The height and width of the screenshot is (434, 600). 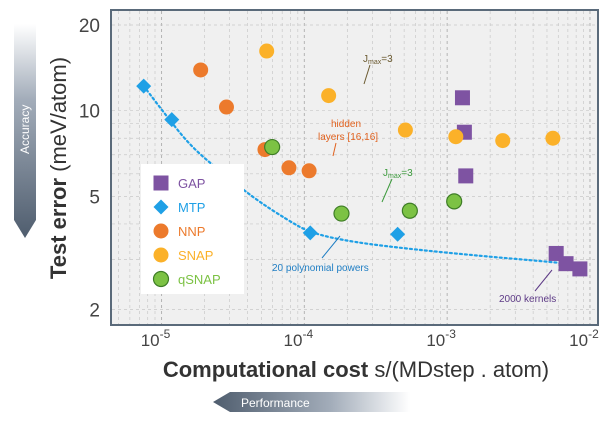 I want to click on qsnap-jmax-leader, so click(x=387, y=190).